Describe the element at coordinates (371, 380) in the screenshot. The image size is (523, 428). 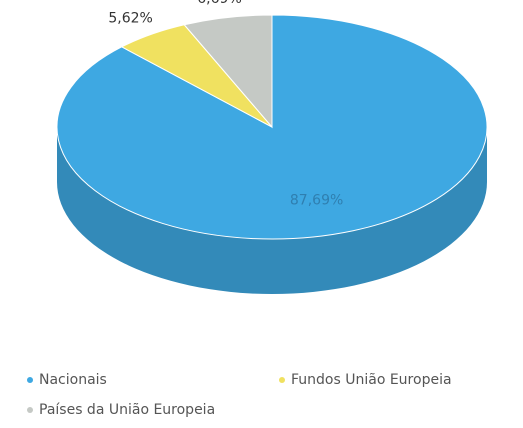
I see `legend-label: Fundos União Europeia` at that location.